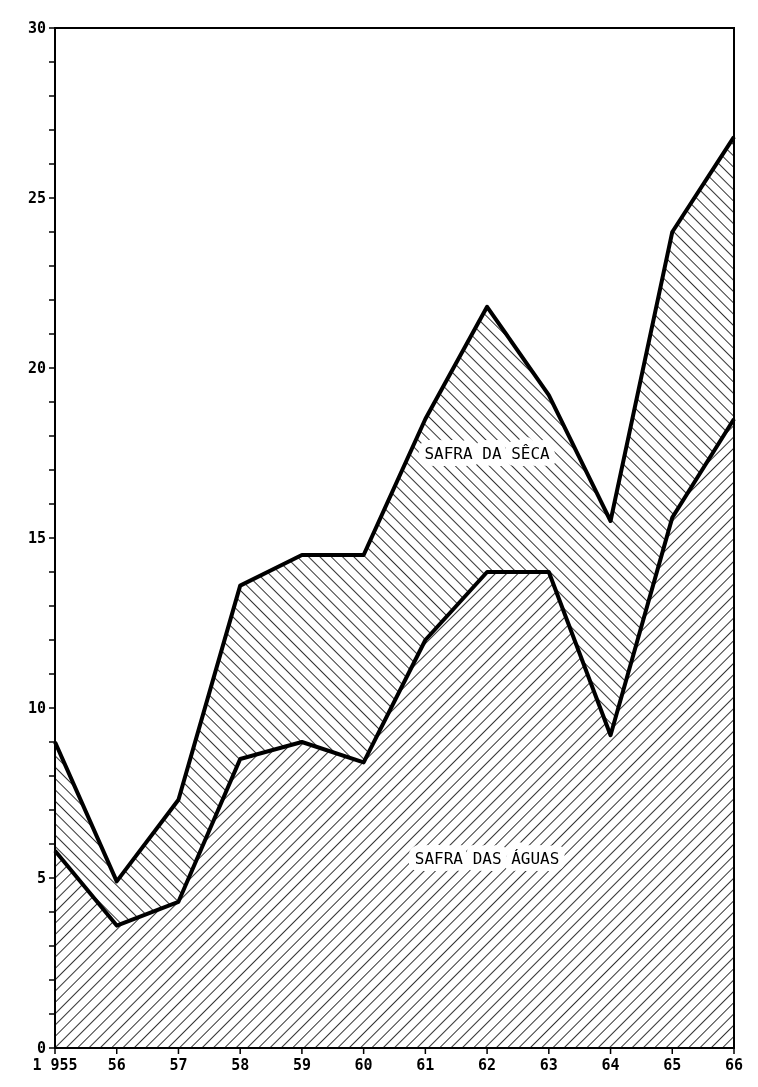 The width and height of the screenshot is (758, 1087). What do you see at coordinates (672, 1065) in the screenshot?
I see `x-tick-label: 65` at bounding box center [672, 1065].